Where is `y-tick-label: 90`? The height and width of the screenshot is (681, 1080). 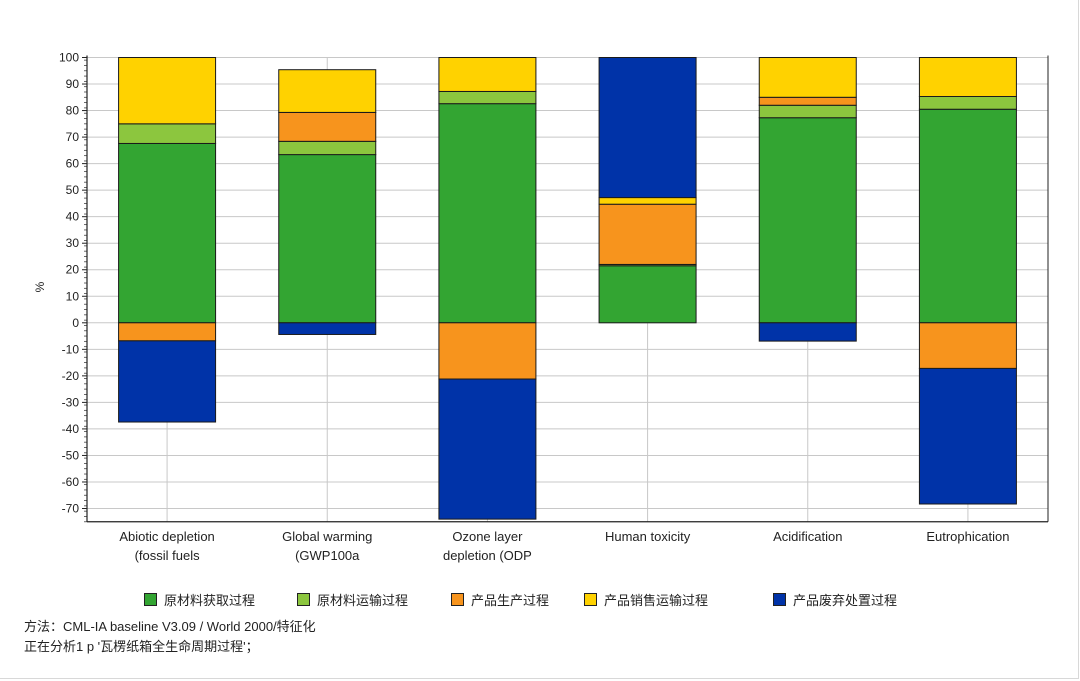 y-tick-label: 90 is located at coordinates (73, 84).